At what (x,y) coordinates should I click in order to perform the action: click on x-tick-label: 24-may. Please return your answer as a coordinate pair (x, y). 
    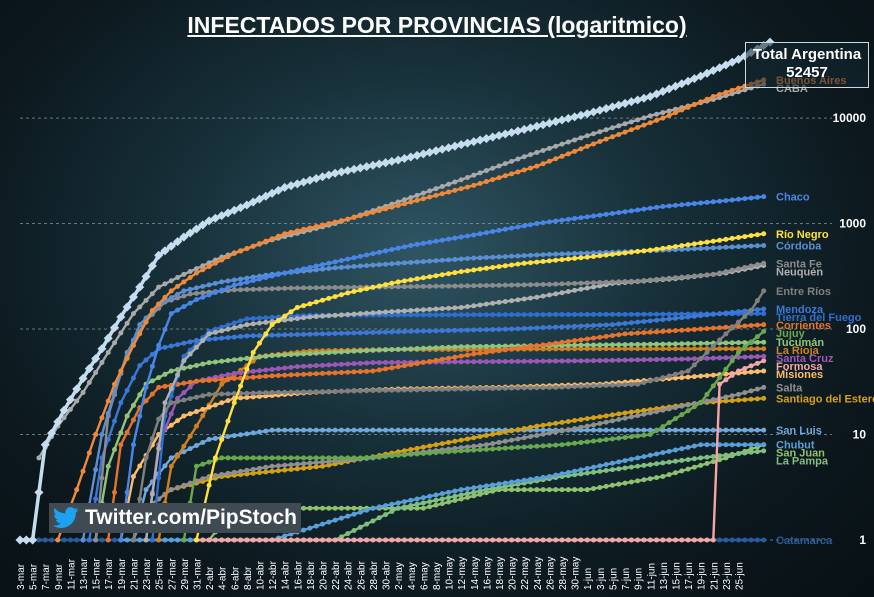
    Looking at the image, I should click on (538, 573).